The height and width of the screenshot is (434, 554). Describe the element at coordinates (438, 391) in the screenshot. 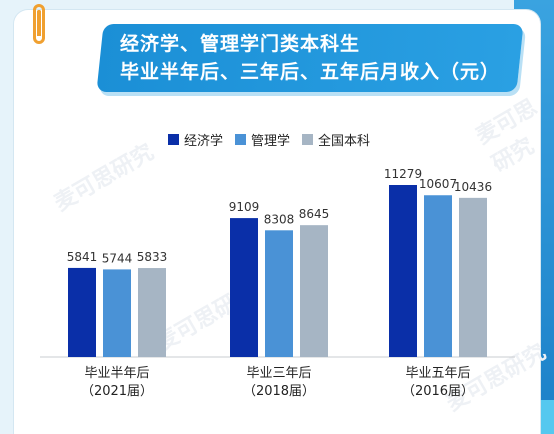

I see `x-tick-sublabel: （2016届）` at that location.